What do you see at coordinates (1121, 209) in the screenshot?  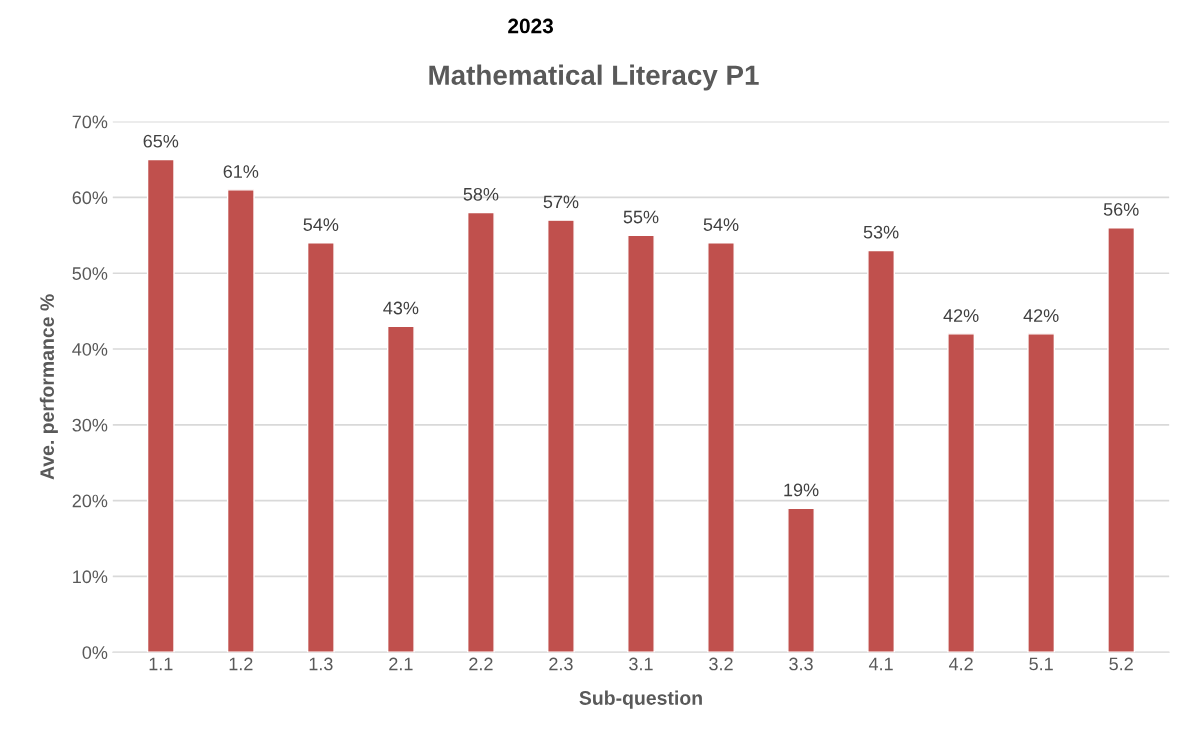 I see `data-label: 56%` at bounding box center [1121, 209].